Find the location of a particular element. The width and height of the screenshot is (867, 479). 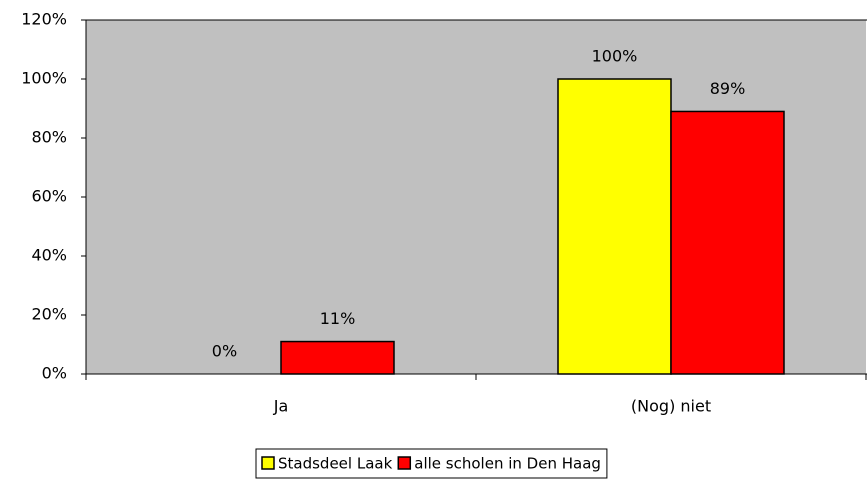

y-tick-label: 60% is located at coordinates (49, 196).